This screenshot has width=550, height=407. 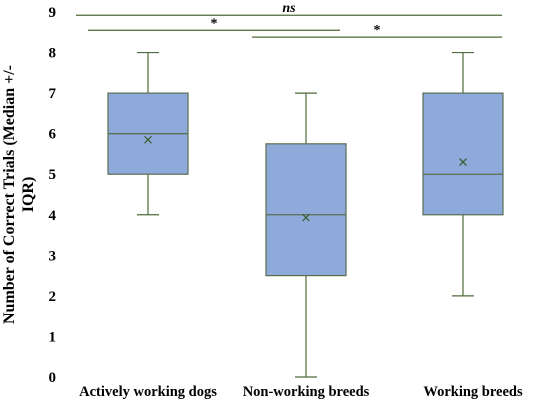 What do you see at coordinates (53, 13) in the screenshot?
I see `y-tick-label-9: 9` at bounding box center [53, 13].